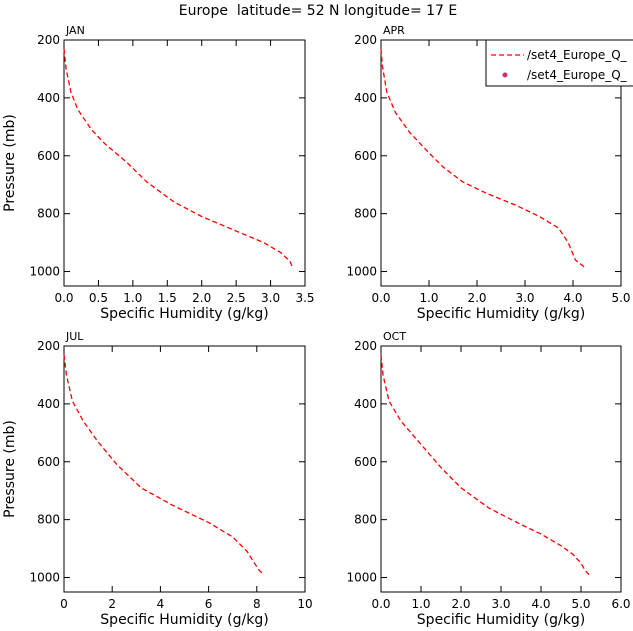  What do you see at coordinates (304, 298) in the screenshot?
I see `x-tick-label: 3.5` at bounding box center [304, 298].